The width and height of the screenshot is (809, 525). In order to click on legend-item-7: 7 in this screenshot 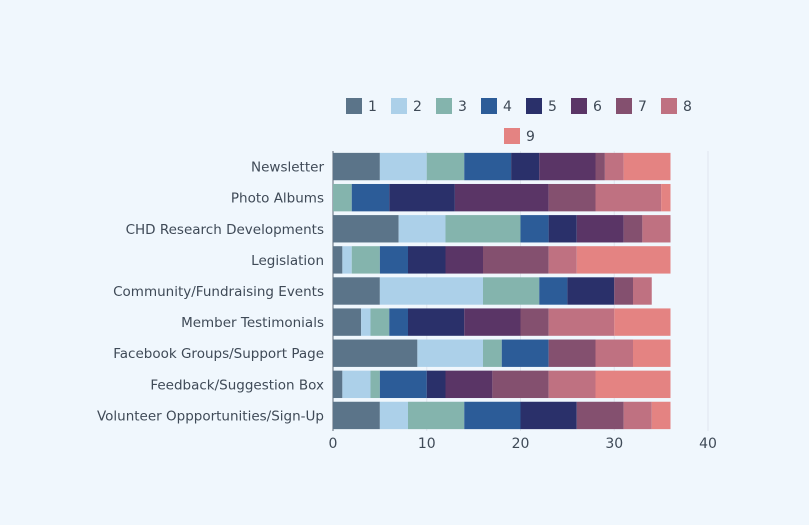, I will do `click(631, 106)`.